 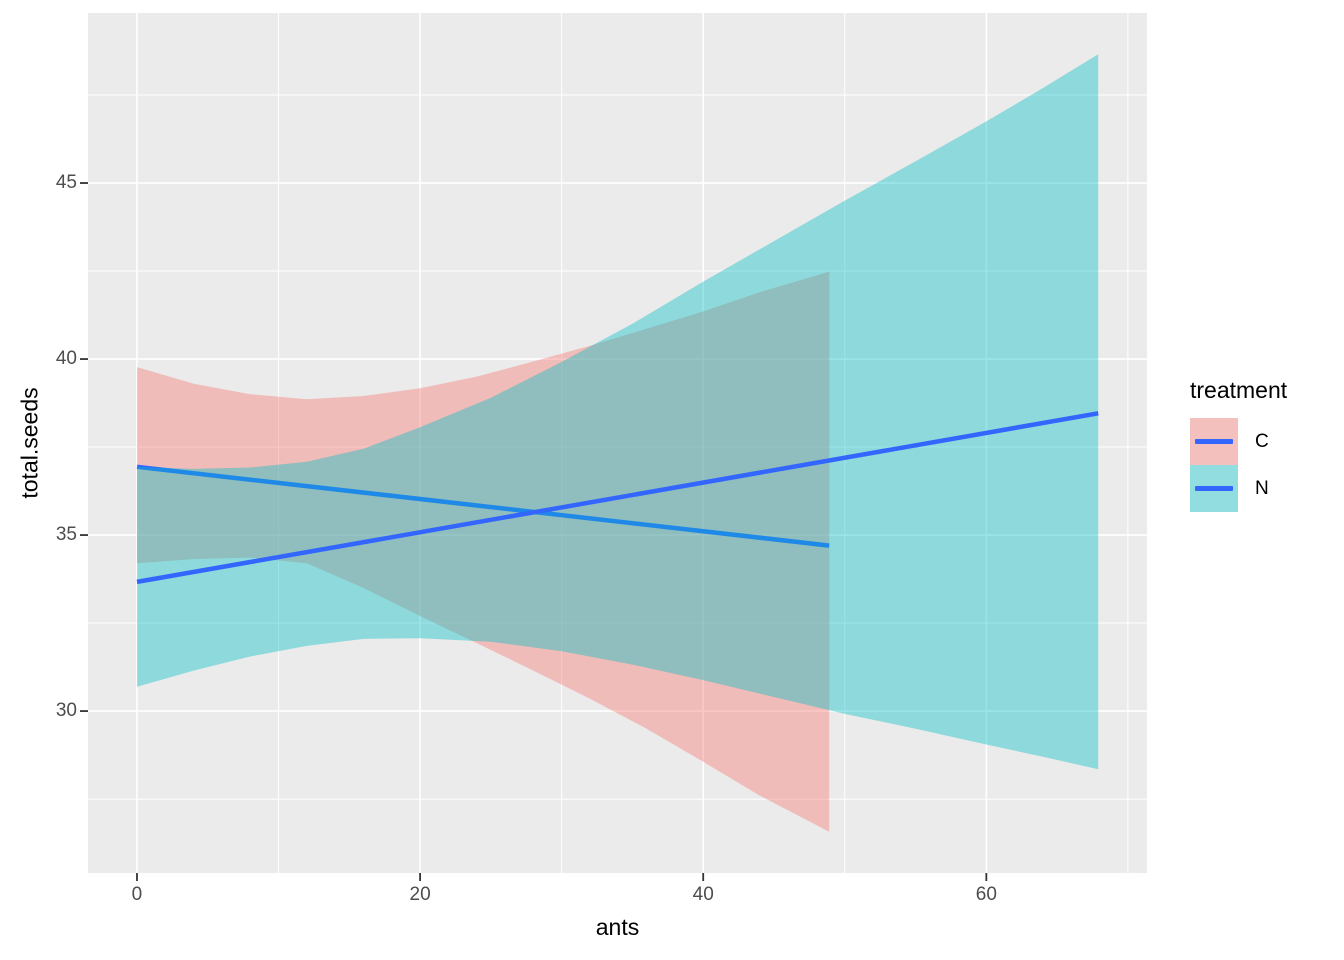 What do you see at coordinates (66, 711) in the screenshot?
I see `y-tick-label-30: 30` at bounding box center [66, 711].